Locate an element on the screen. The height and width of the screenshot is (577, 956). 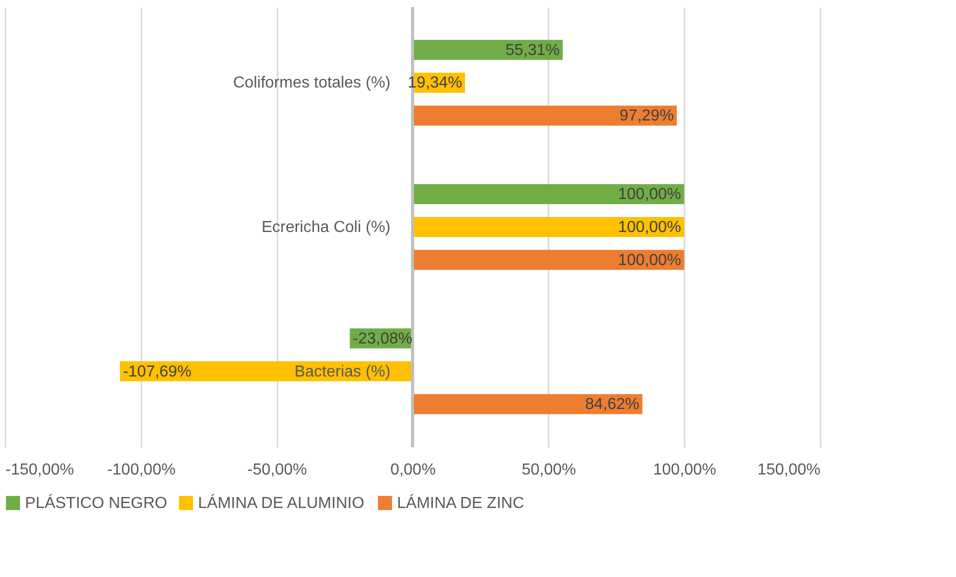
y-tick-label: Bacterias (%) is located at coordinates (342, 371).